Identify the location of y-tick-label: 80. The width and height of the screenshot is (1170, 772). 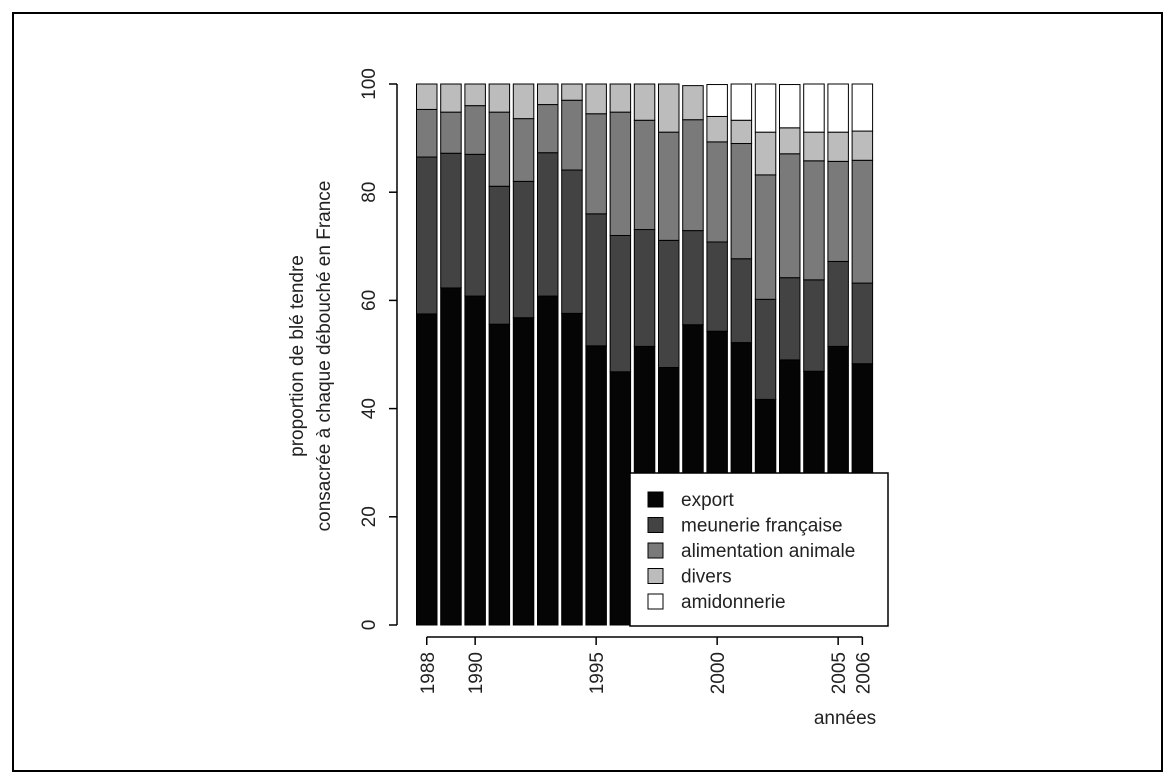
(369, 192).